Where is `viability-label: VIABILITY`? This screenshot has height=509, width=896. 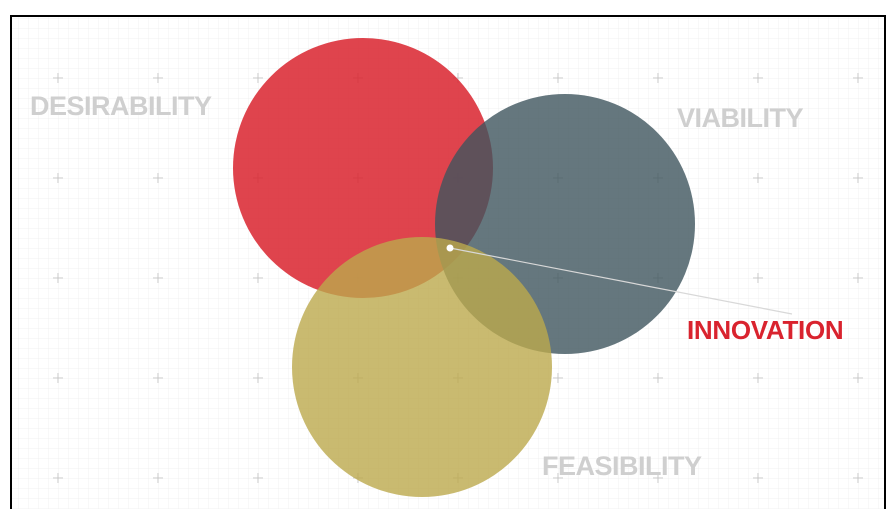
viability-label: VIABILITY is located at coordinates (740, 118).